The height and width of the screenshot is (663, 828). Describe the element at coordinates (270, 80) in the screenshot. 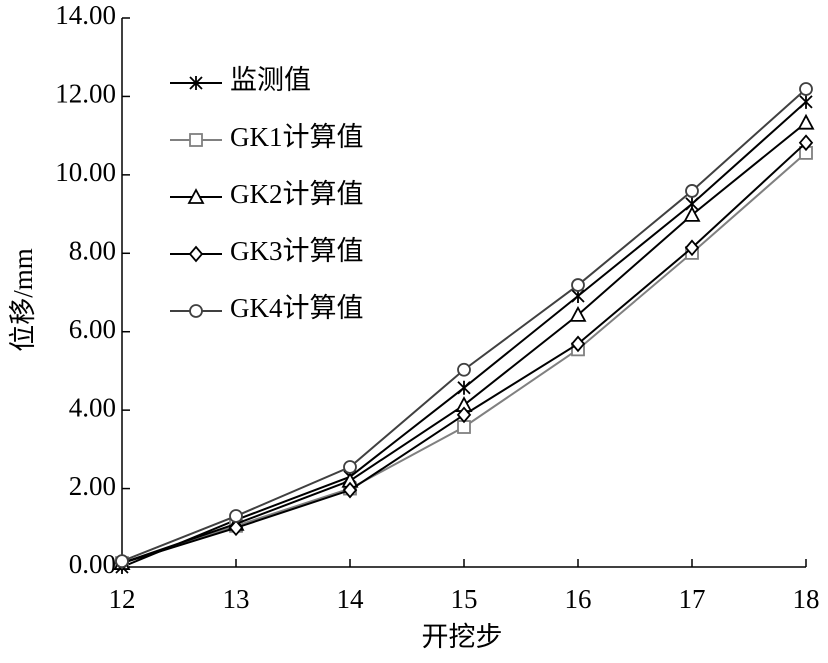

I see `legend-label: 监测值` at that location.